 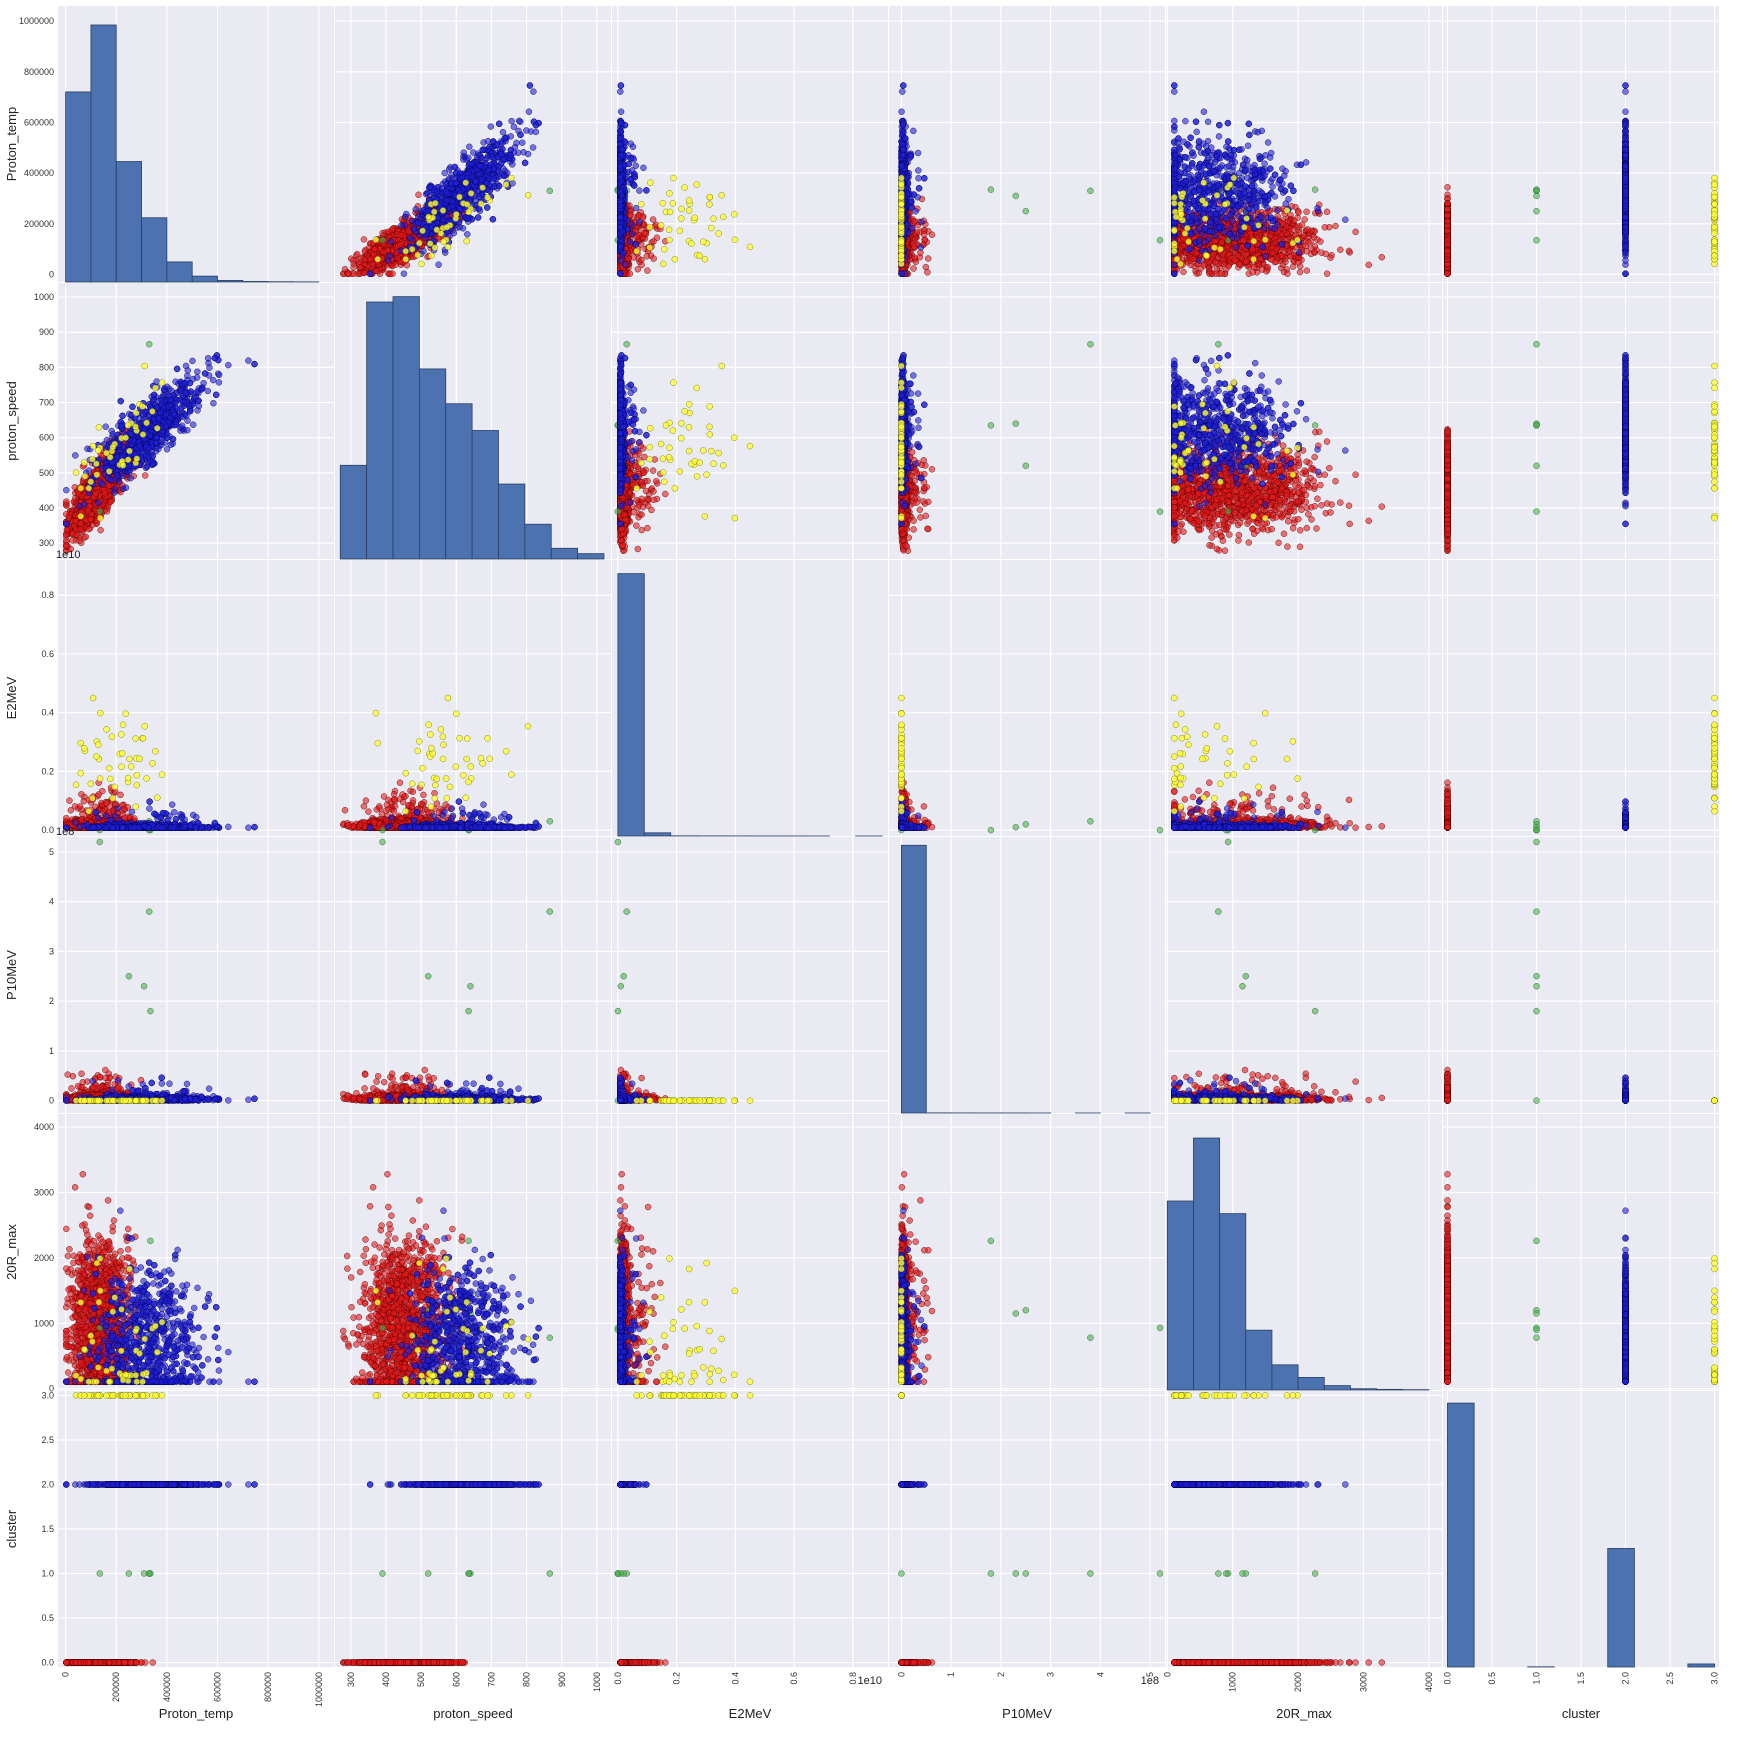 I want to click on panel-Proton_temp-vs-Proton_temp, so click(x=196, y=144).